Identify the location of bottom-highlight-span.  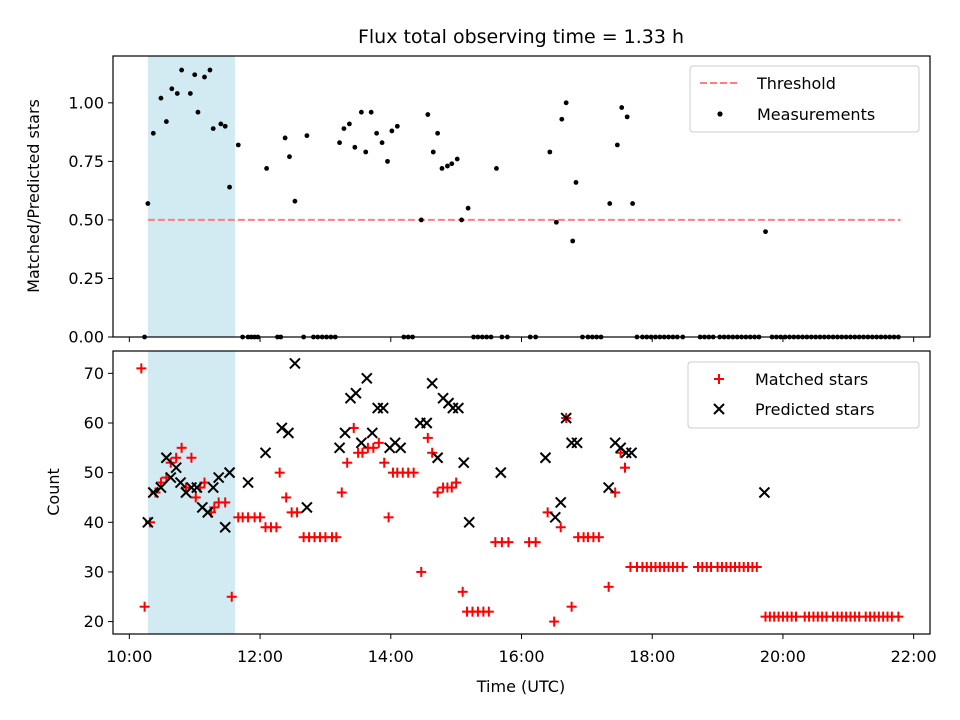
(191, 492).